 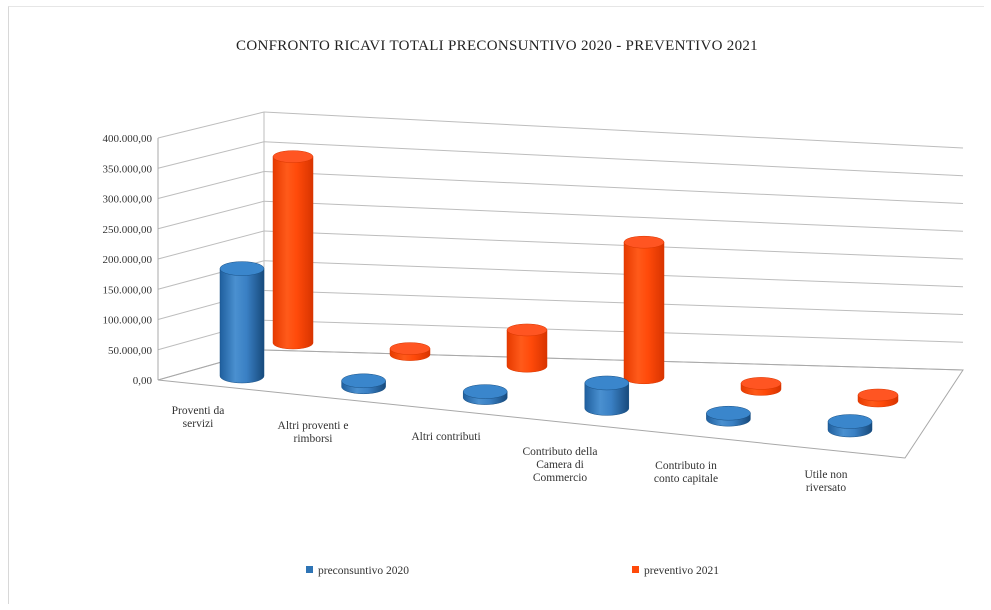 I want to click on y-tick-label: 350.000,00, so click(x=128, y=169).